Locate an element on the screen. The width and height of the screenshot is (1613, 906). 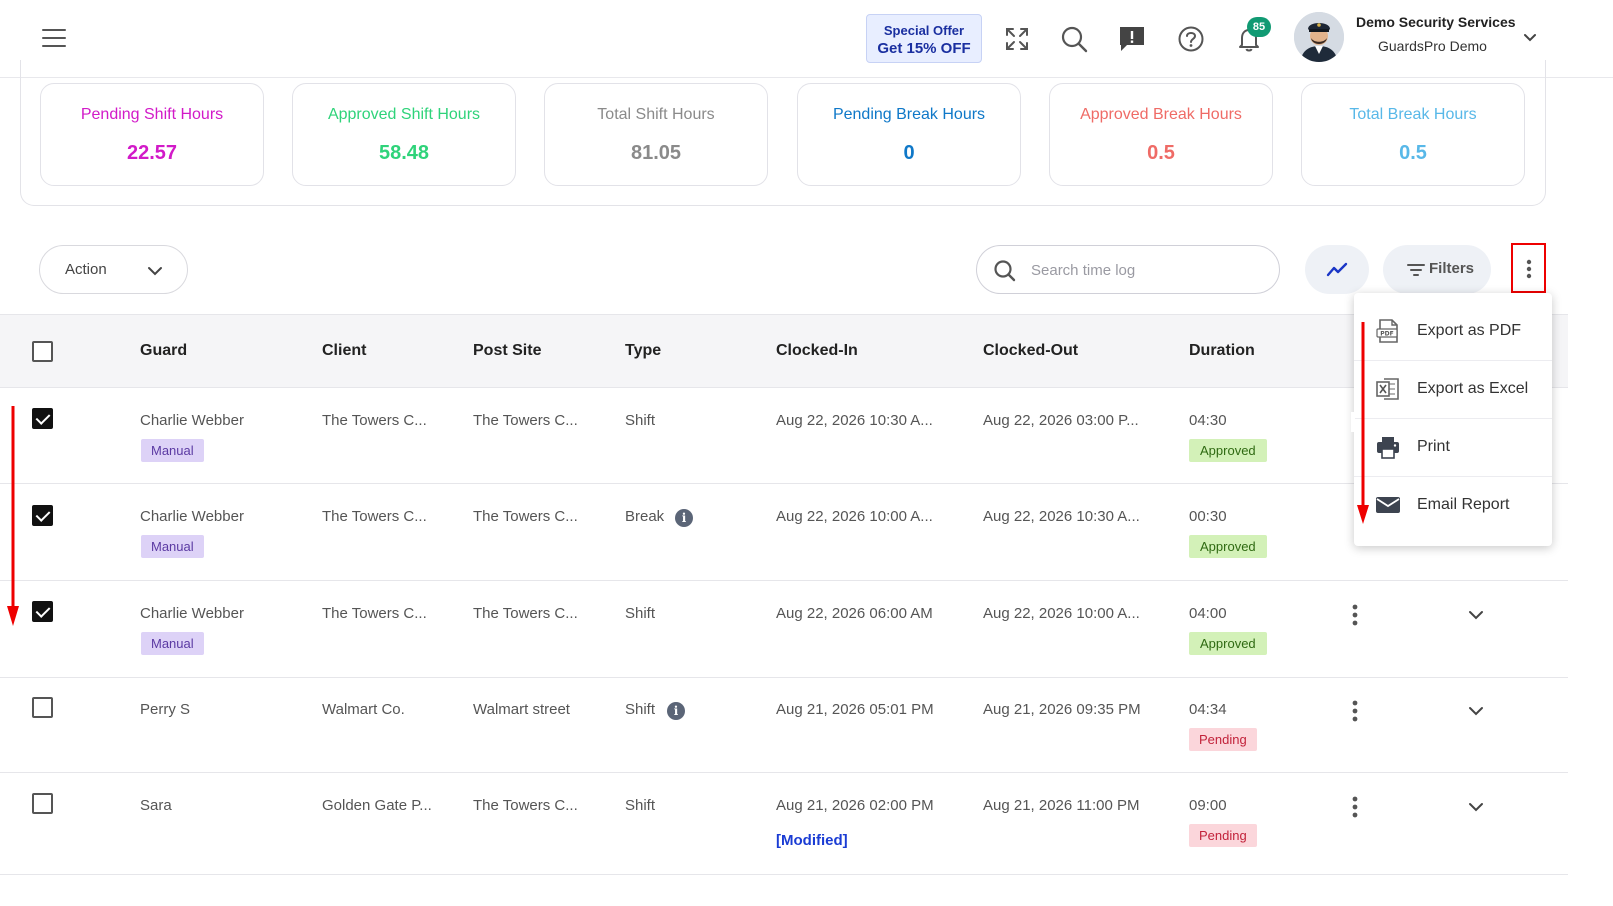
company-name: Demo Security Services is located at coordinates (1436, 22).